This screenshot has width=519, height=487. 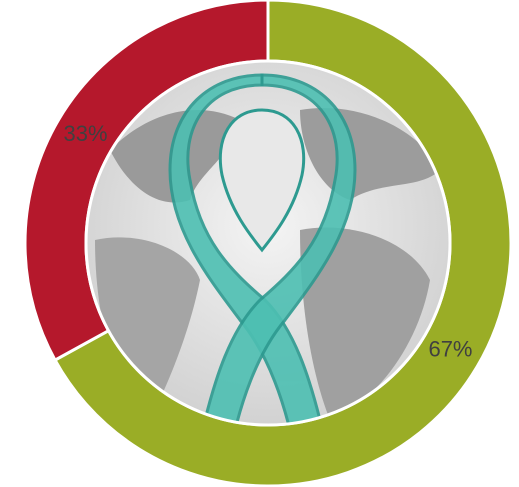 I want to click on data-label: 33%, so click(x=85, y=133).